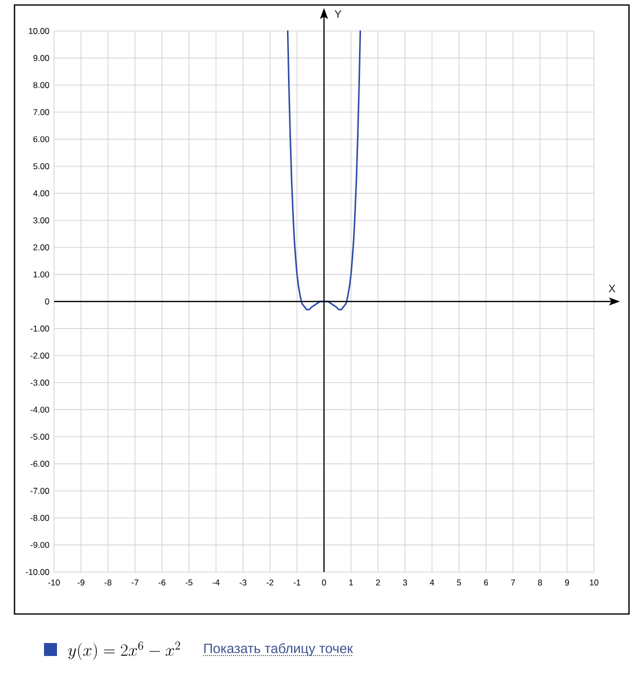 The image size is (637, 691). Describe the element at coordinates (404, 583) in the screenshot. I see `x-tick-label: 3` at that location.